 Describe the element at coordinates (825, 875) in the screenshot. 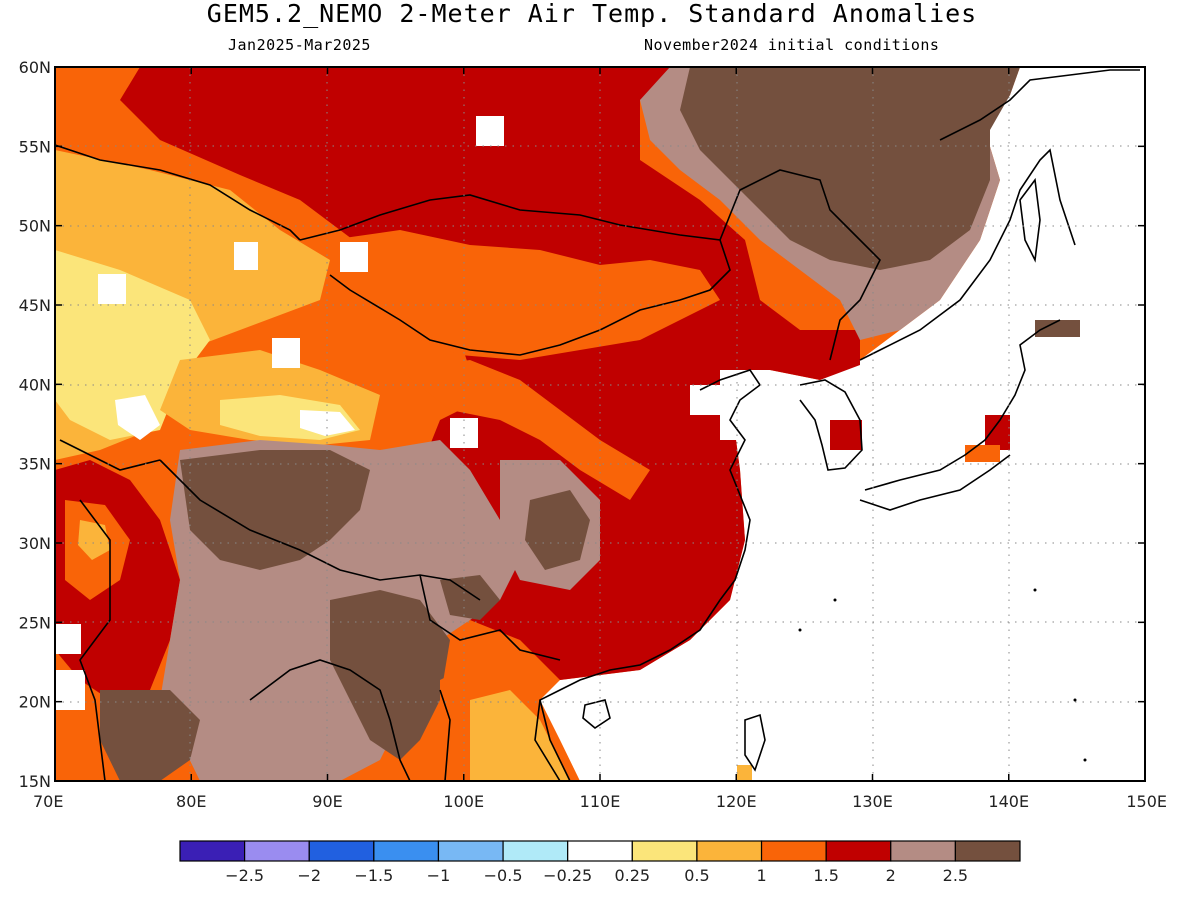

I see `colorbar-label: 1.5` at that location.